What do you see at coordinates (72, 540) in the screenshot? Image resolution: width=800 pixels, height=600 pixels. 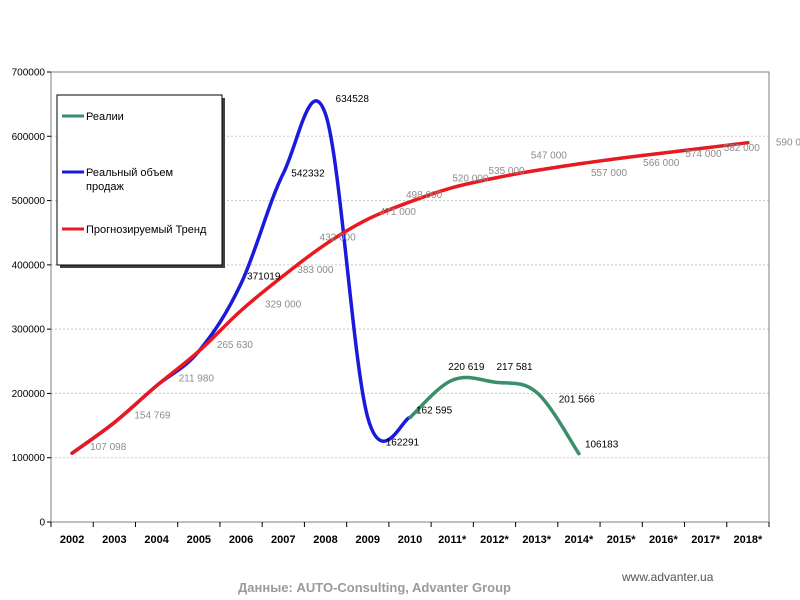 I see `x-tick-label: 2002` at bounding box center [72, 540].